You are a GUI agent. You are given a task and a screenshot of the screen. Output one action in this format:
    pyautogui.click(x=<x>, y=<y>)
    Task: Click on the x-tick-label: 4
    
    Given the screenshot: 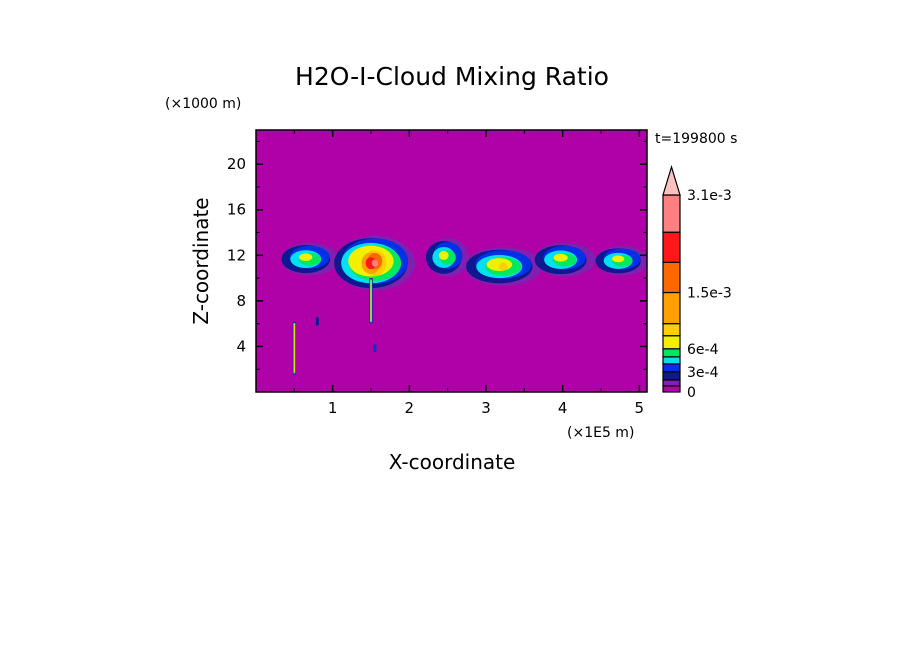 What is the action you would take?
    pyautogui.click(x=563, y=408)
    